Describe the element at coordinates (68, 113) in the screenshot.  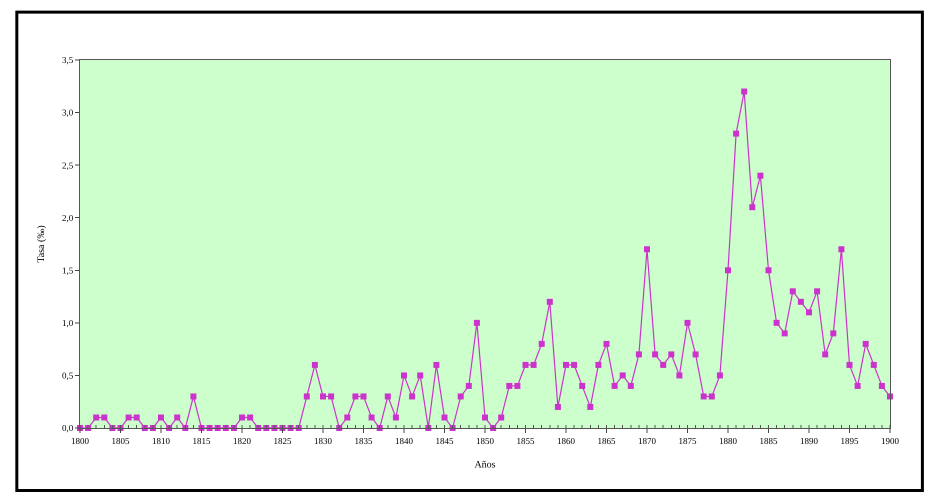
I see `y-tick-label: 3,0` at that location.